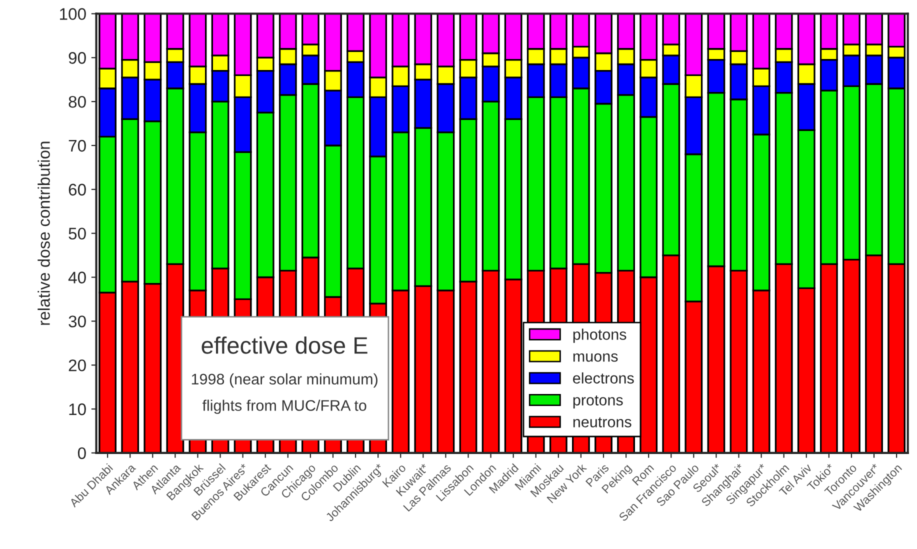 The image size is (917, 549). I want to click on y-tick-label: 10, so click(77, 409).